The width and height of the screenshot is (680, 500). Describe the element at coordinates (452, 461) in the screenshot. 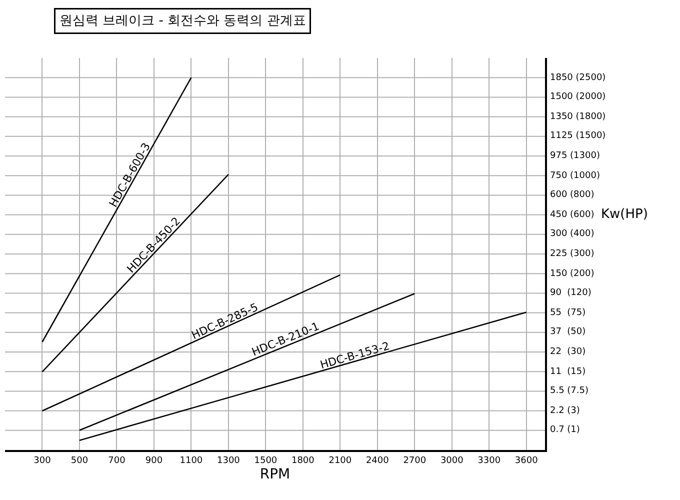

I see `x-tick-label: 3000` at that location.